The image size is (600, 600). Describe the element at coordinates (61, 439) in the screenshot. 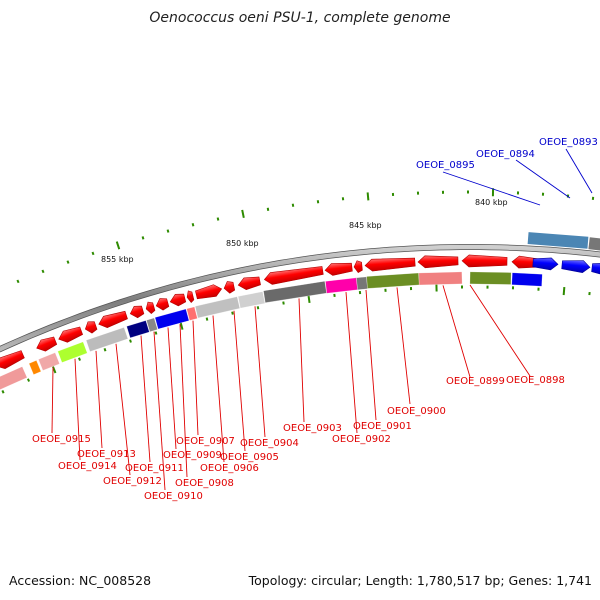

I see `gene-label: OEOE_0915` at that location.